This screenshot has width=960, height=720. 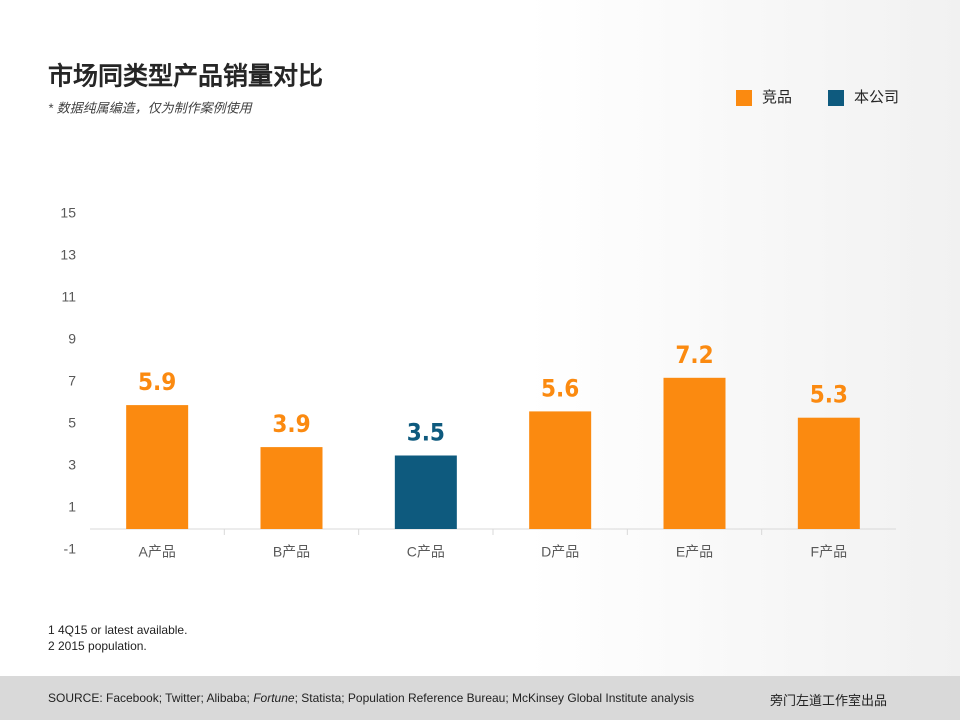 I want to click on x-tick-label: A产品, so click(x=156, y=552).